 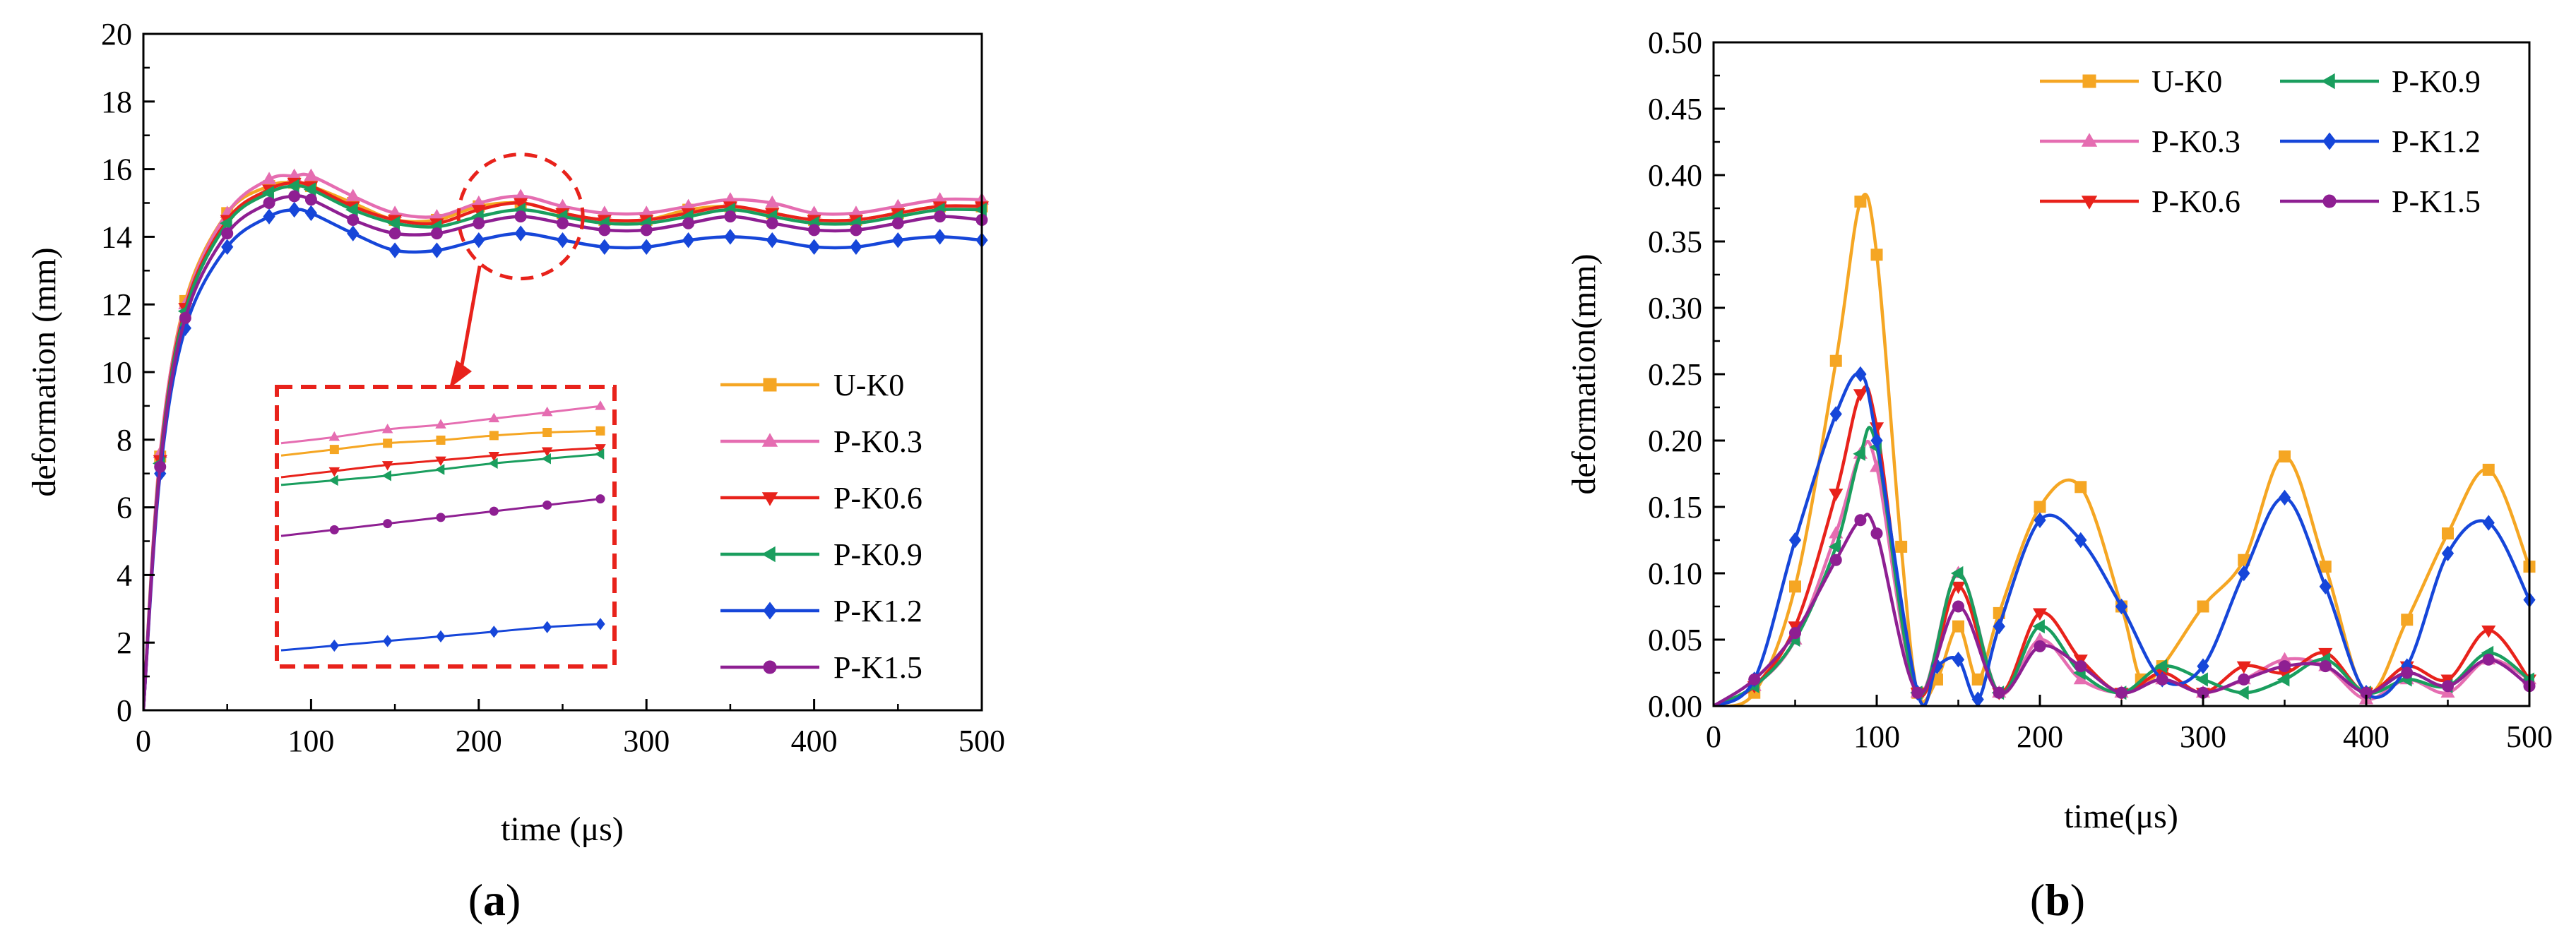 What do you see at coordinates (2203, 736) in the screenshot?
I see `chart-b-x-tick-label: 300` at bounding box center [2203, 736].